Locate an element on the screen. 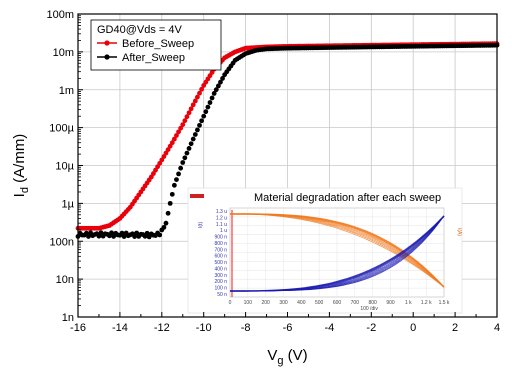 The height and width of the screenshot is (376, 512). legend-box is located at coordinates (156, 45).